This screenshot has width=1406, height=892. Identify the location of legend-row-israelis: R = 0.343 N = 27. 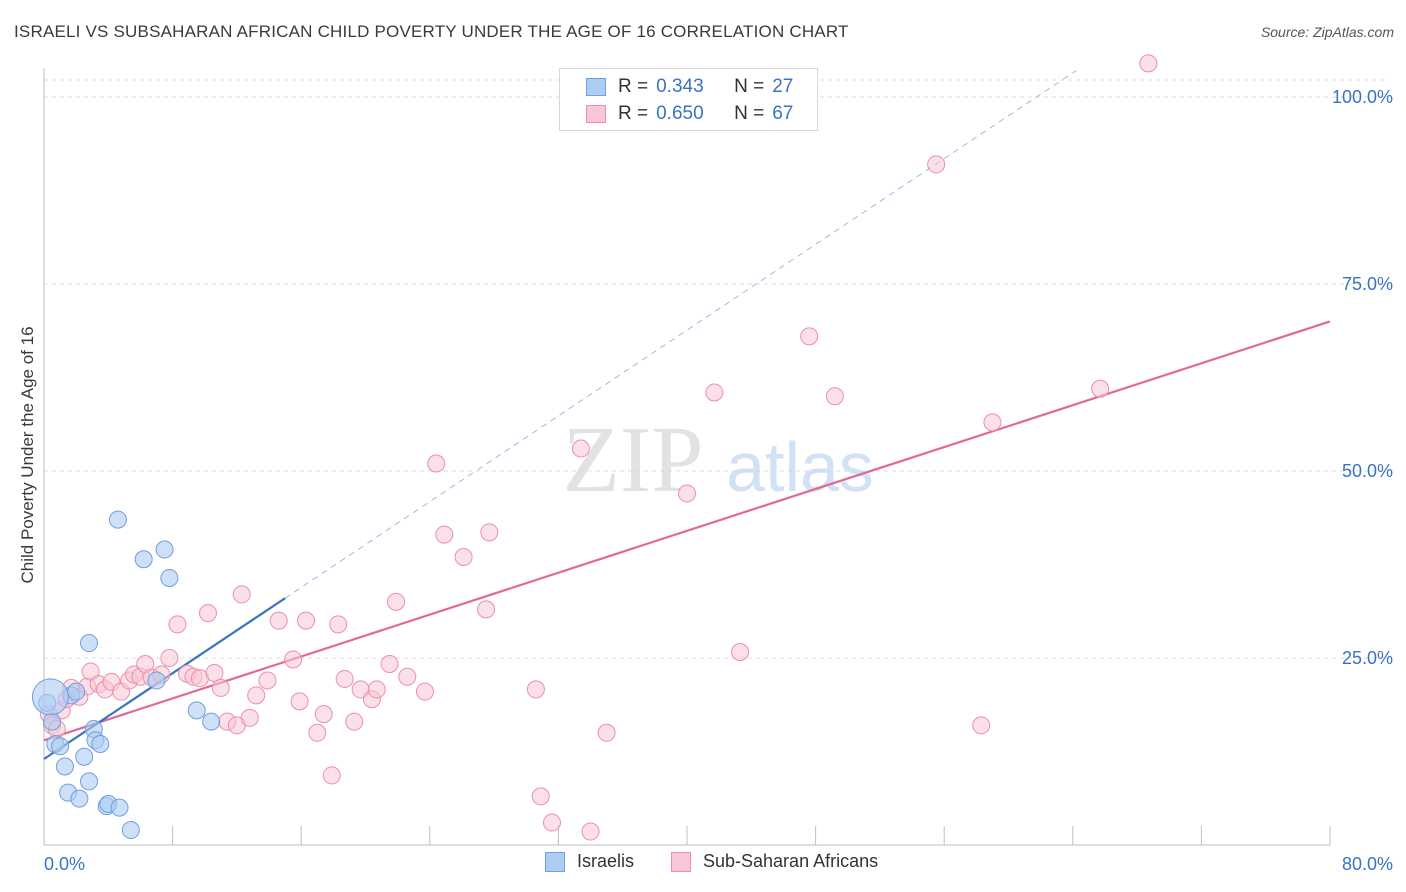
(689, 87).